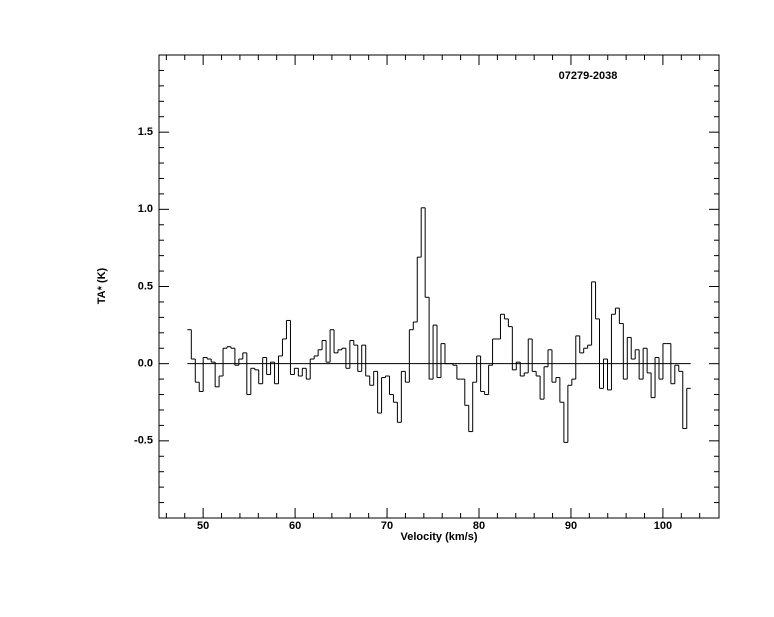 The image size is (774, 617). I want to click on y-tick-label: 0.0, so click(145, 364).